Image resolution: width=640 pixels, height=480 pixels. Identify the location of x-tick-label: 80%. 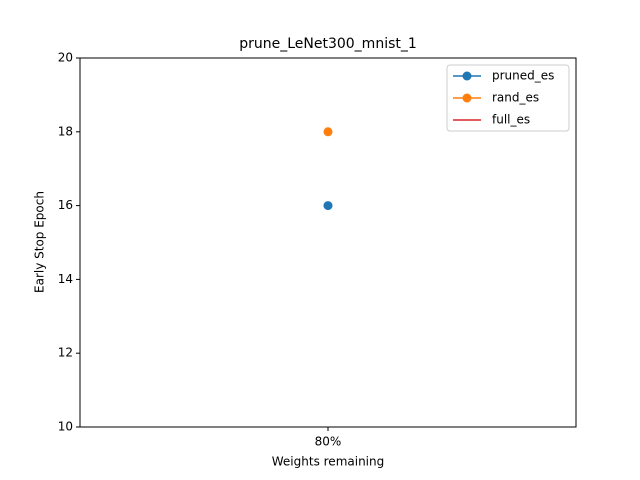
(328, 442).